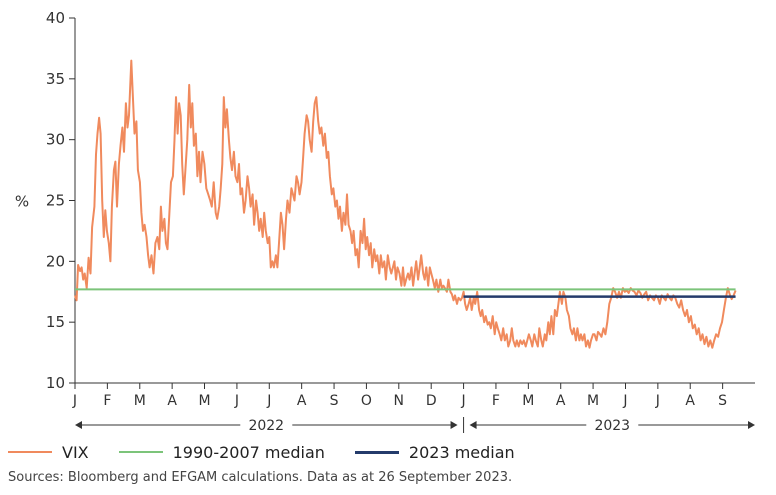 The height and width of the screenshot is (495, 776). I want to click on y-tick-label: 25, so click(55, 201).